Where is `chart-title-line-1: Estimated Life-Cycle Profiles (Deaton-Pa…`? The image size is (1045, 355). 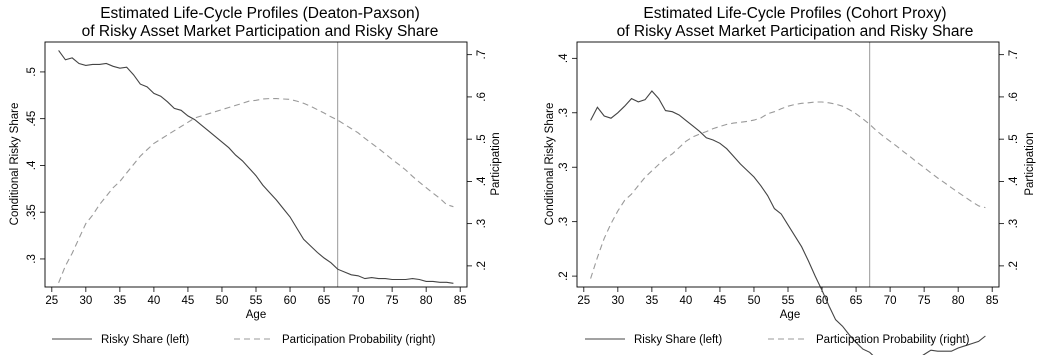
chart-title-line-1: Estimated Life-Cycle Profiles (Deaton-Pa… is located at coordinates (260, 13).